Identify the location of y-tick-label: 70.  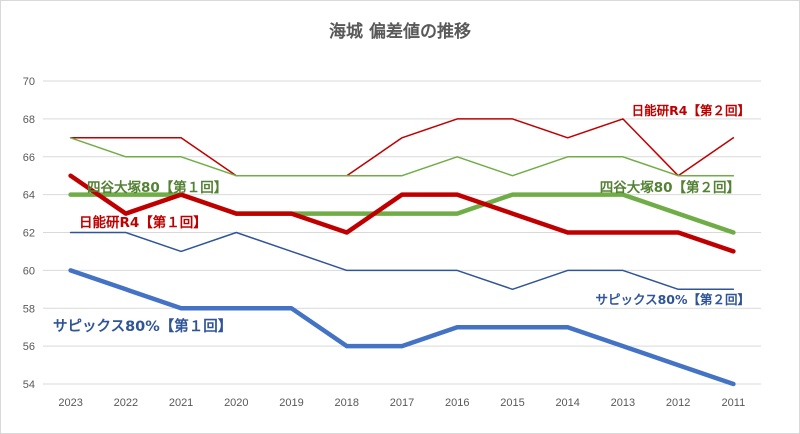
(29, 82).